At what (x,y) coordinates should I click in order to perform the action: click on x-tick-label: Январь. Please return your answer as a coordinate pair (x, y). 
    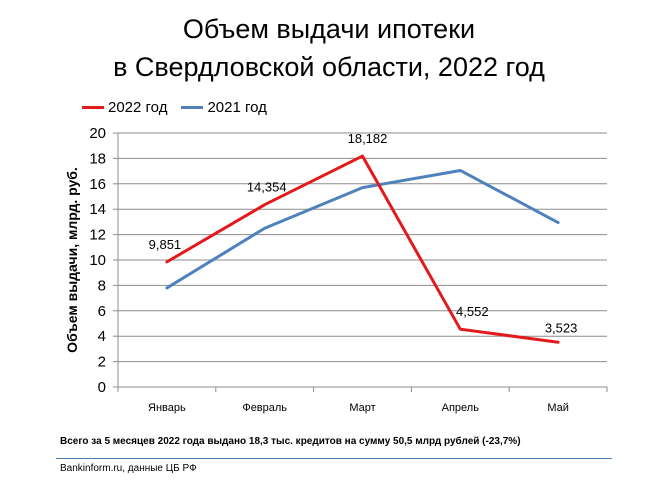
    Looking at the image, I should click on (167, 408).